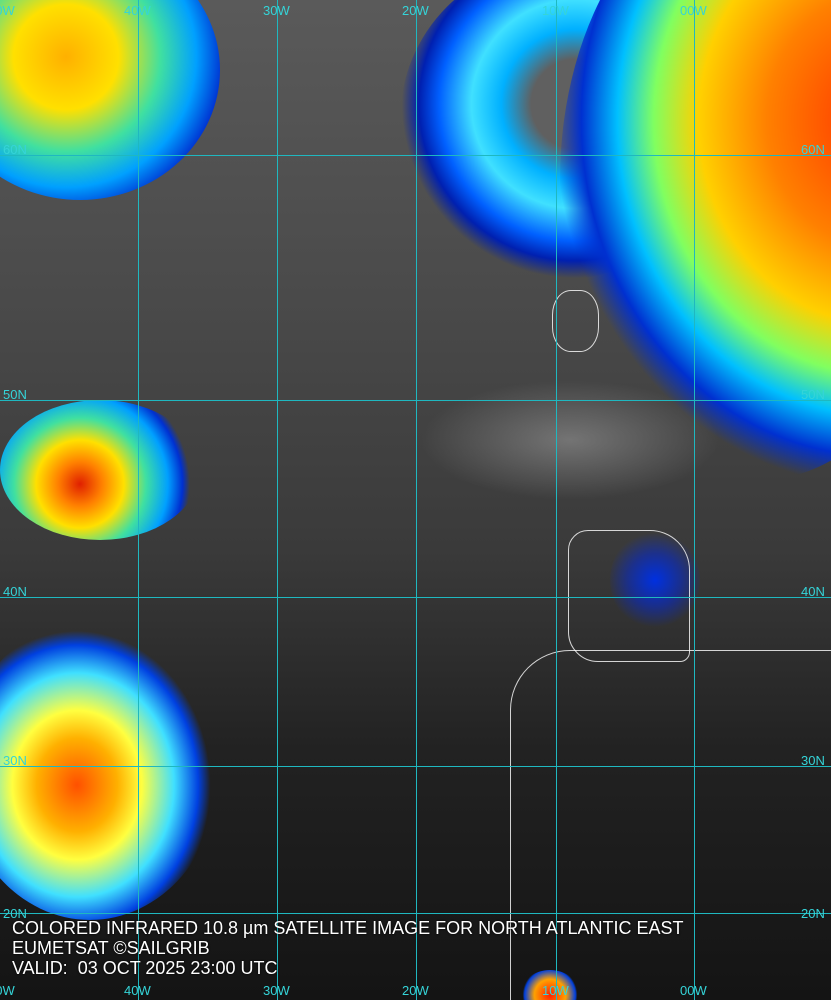 Image resolution: width=831 pixels, height=1000 pixels. What do you see at coordinates (111, 948) in the screenshot?
I see `caption-credit: EUMETSAT ©SAILGRIB` at bounding box center [111, 948].